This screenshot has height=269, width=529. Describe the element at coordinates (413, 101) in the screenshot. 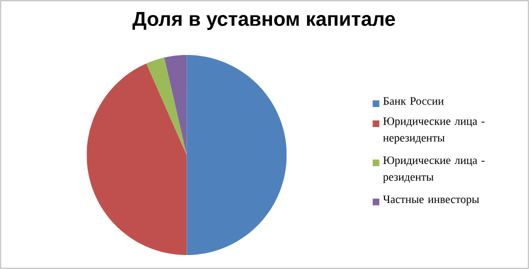

I see `legend-label: Банк России` at that location.